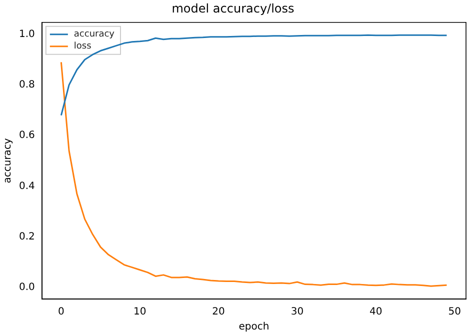  What do you see at coordinates (61, 312) in the screenshot?
I see `x-tick-label: 0` at bounding box center [61, 312].